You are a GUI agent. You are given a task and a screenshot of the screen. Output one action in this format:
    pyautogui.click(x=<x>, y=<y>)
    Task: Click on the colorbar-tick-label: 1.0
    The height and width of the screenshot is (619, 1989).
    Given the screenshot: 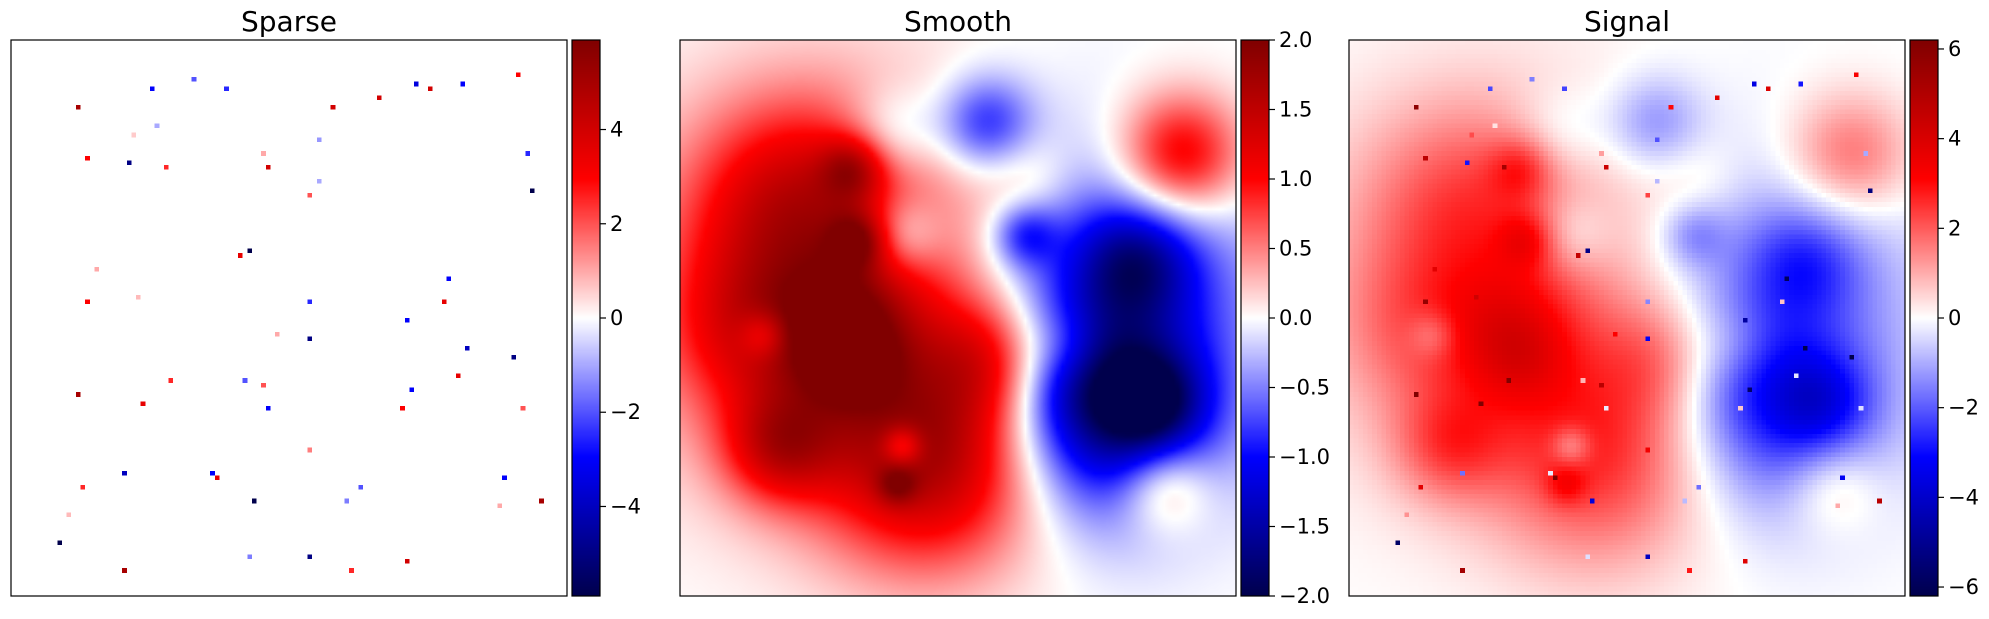 What is the action you would take?
    pyautogui.click(x=1295, y=179)
    